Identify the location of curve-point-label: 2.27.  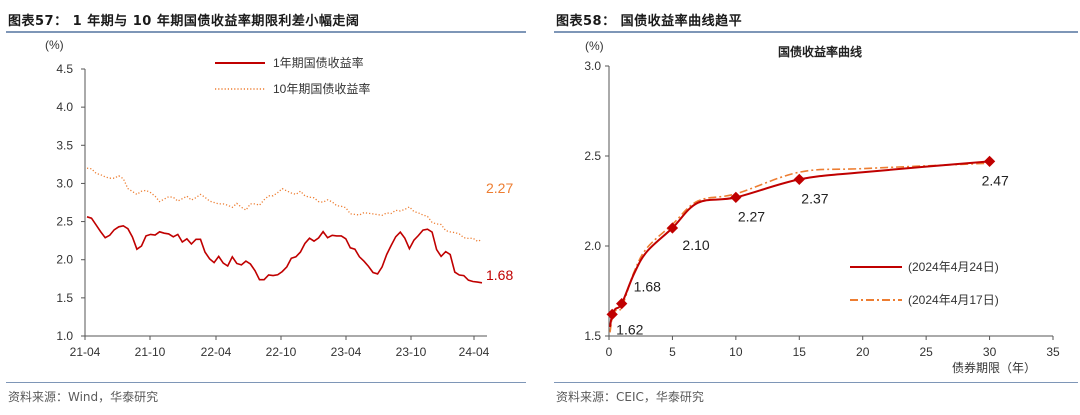
(751, 216).